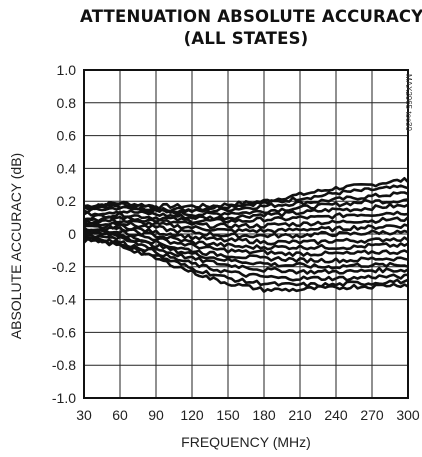 The width and height of the screenshot is (422, 457). I want to click on y-tick-label: 1.0, so click(67, 70).